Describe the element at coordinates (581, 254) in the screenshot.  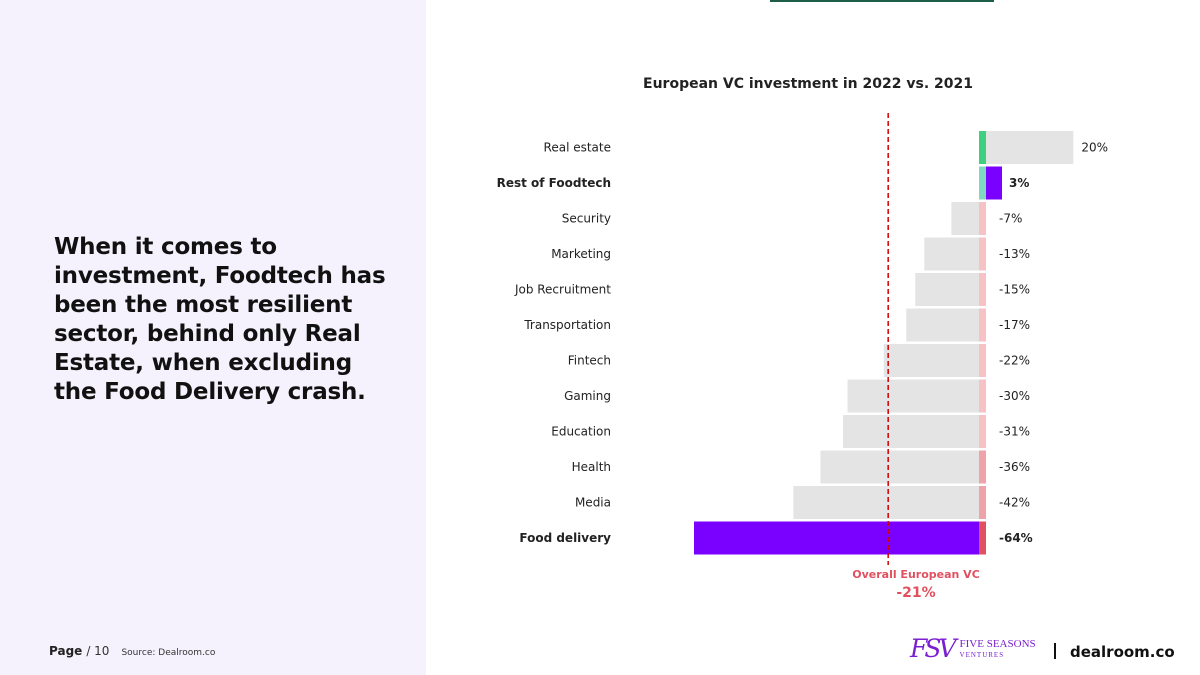
I see `category-label-marketing: Marketing` at that location.